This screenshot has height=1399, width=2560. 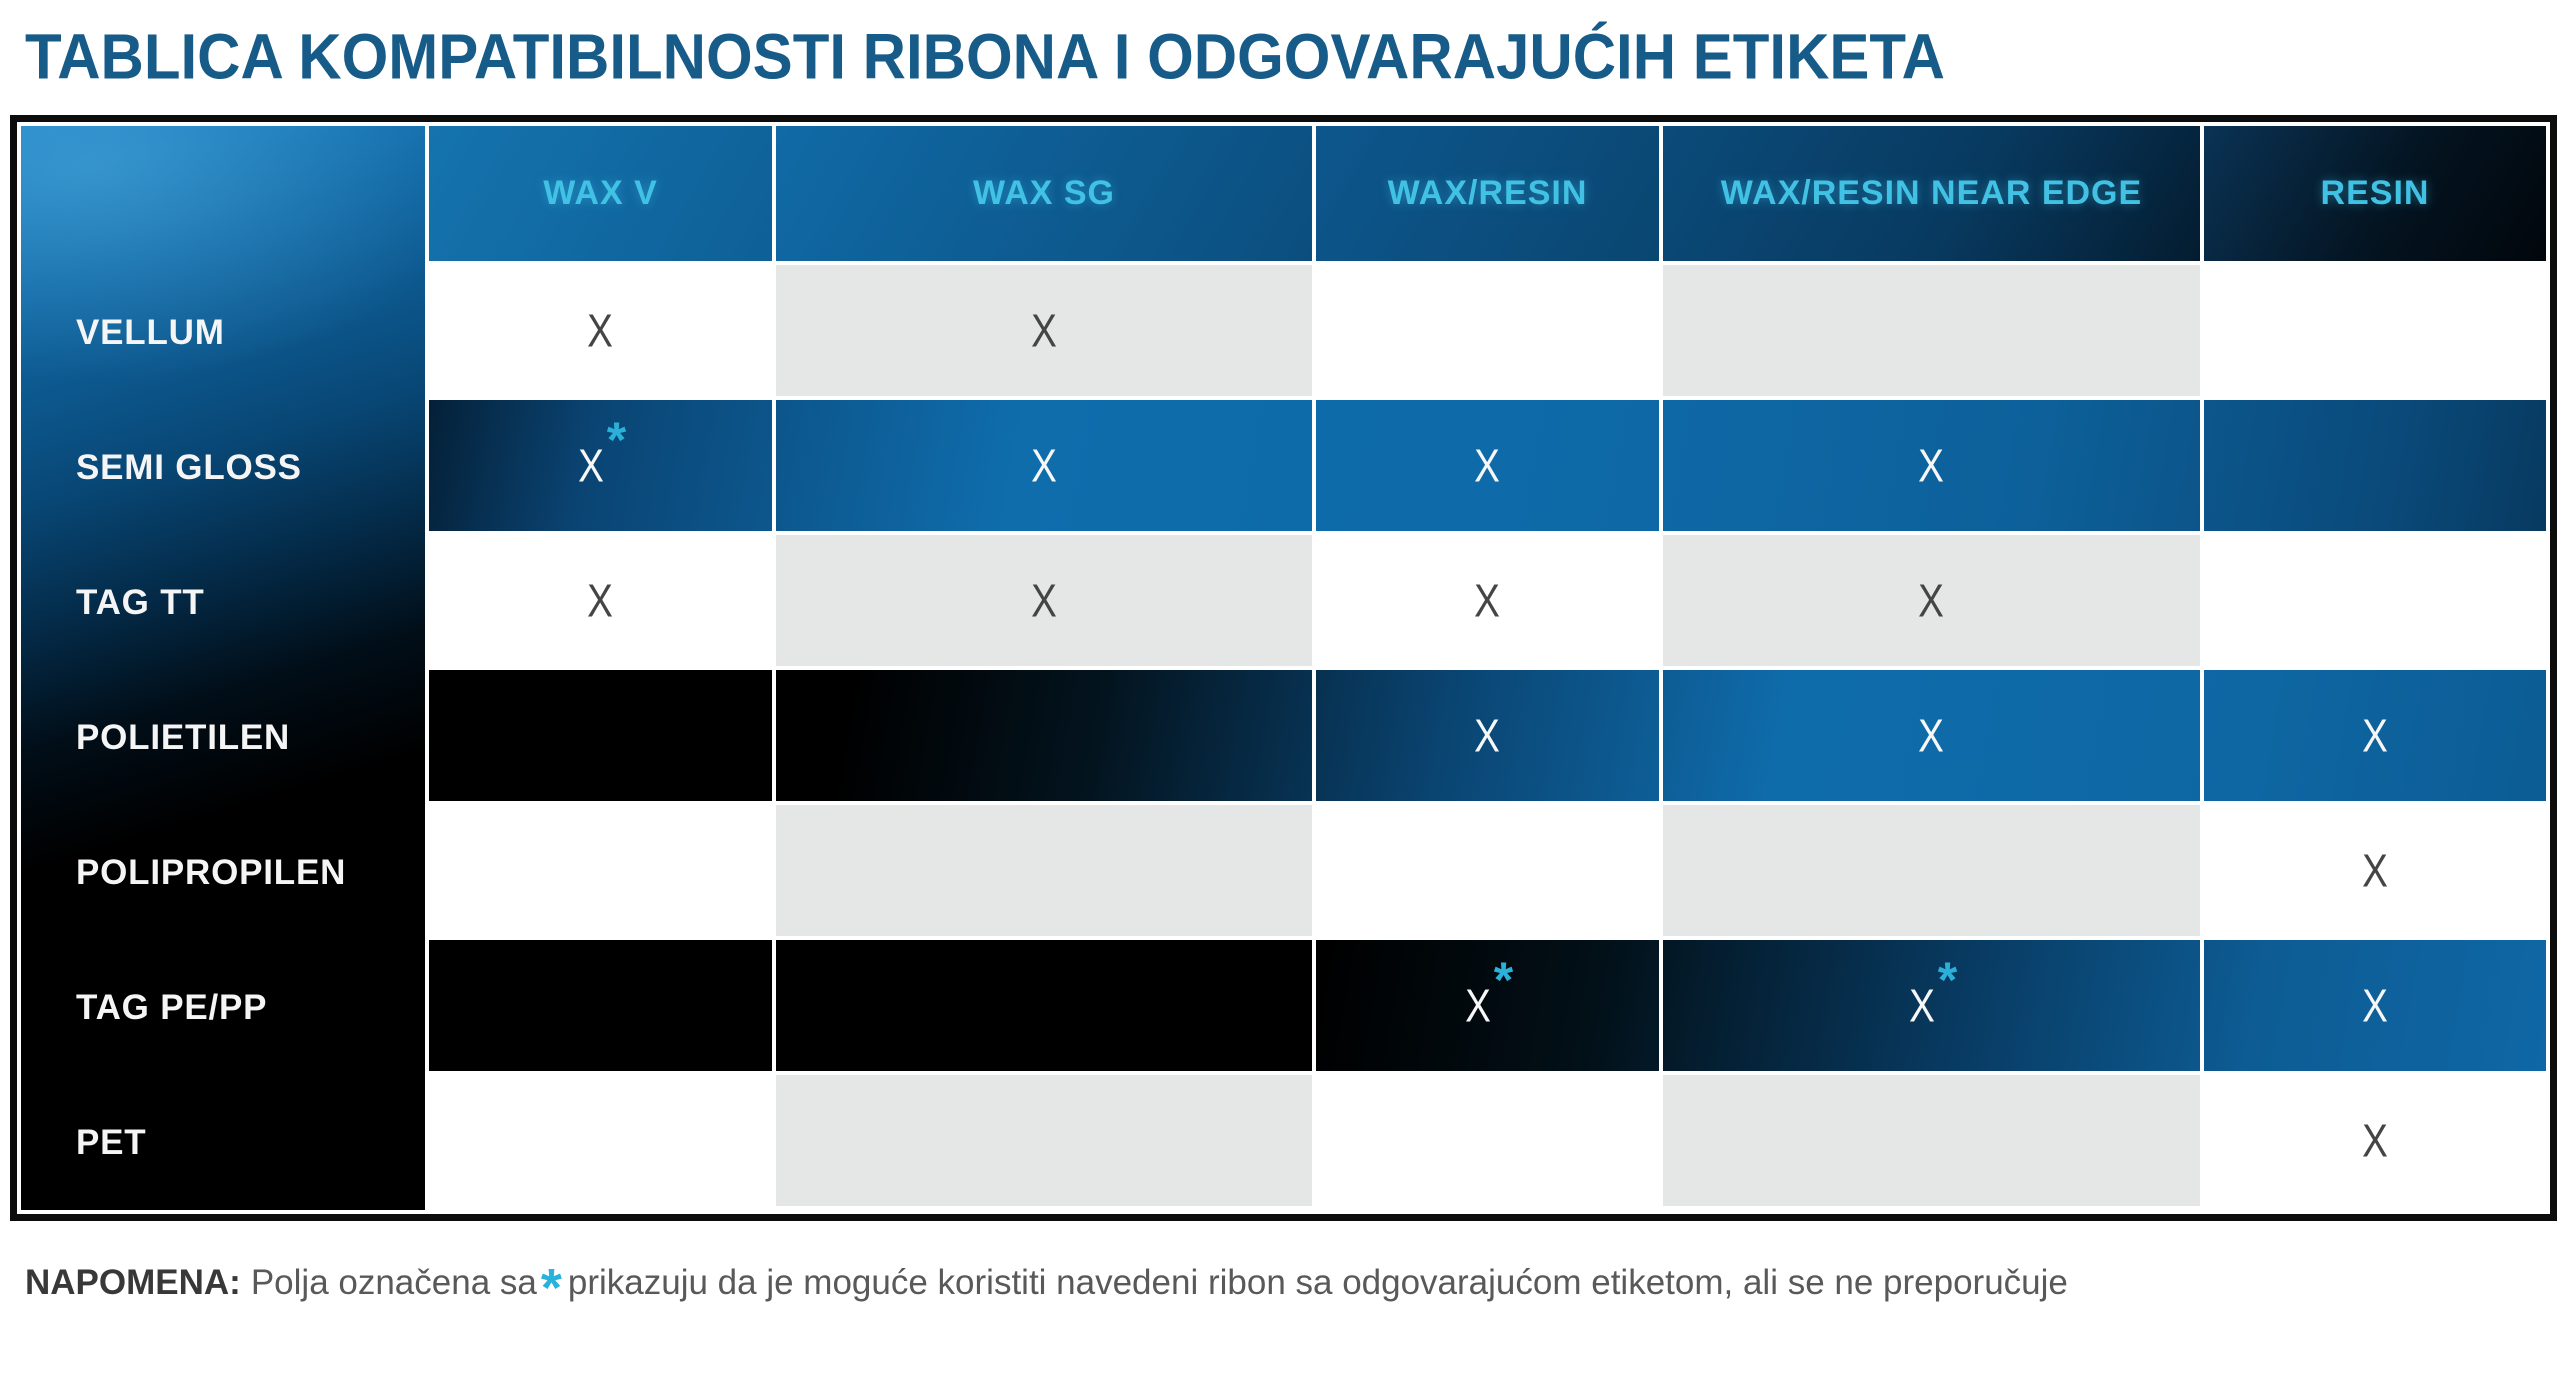 I want to click on footnote-text-before: Polja označena sa, so click(x=393, y=1282).